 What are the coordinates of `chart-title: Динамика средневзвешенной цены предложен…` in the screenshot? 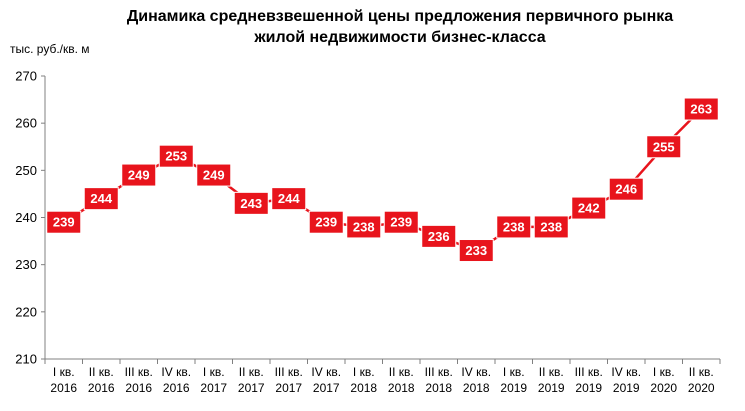 It's located at (400, 27).